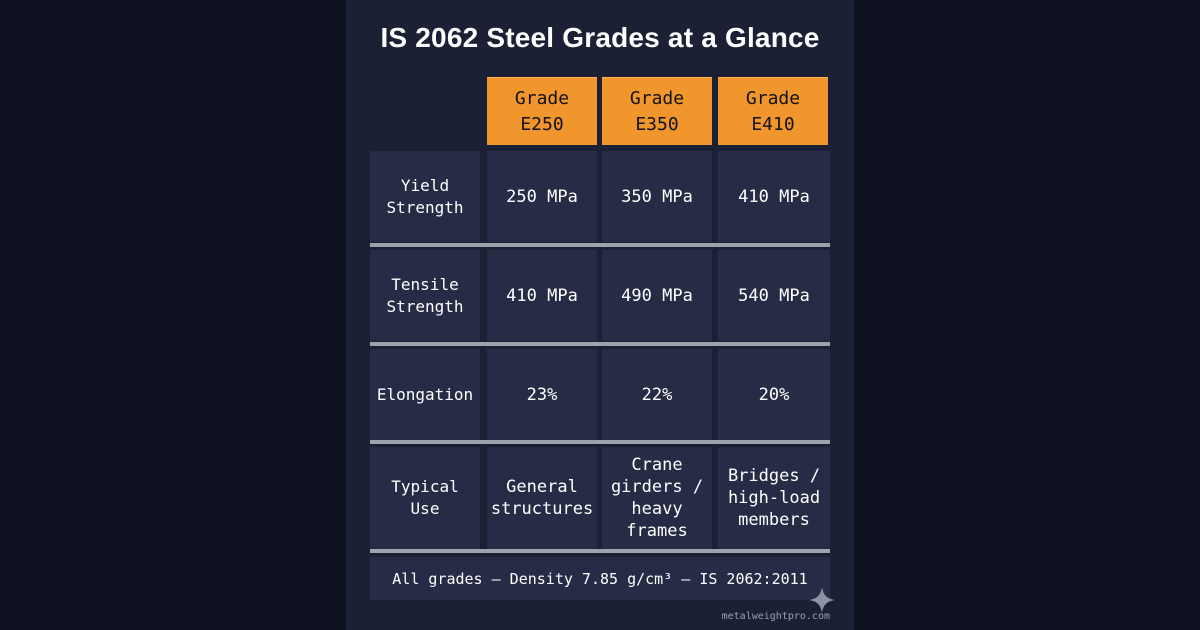 This screenshot has height=630, width=1200. What do you see at coordinates (774, 394) in the screenshot?
I see `table-cell: 20%` at bounding box center [774, 394].